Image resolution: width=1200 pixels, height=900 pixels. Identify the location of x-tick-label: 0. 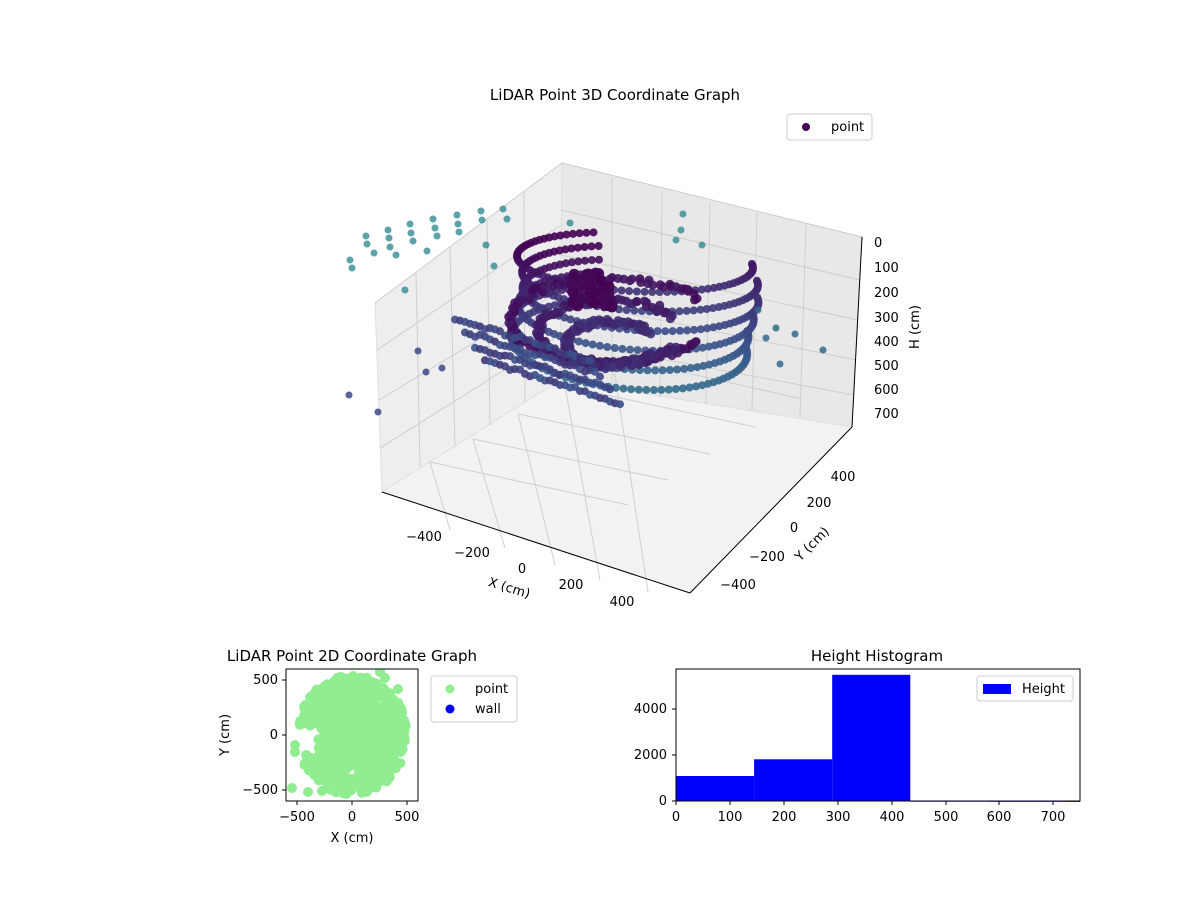
(676, 817).